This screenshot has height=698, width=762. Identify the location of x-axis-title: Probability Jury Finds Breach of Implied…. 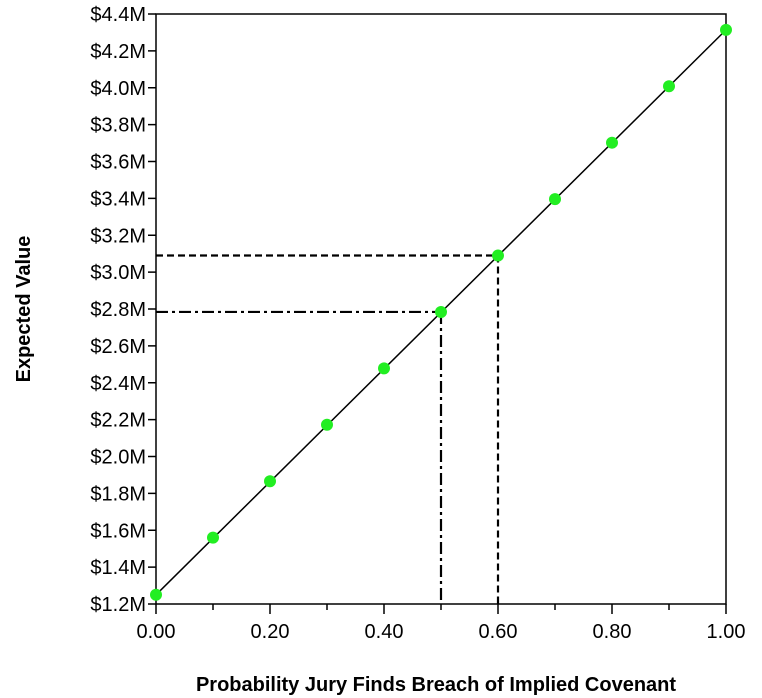
(436, 685).